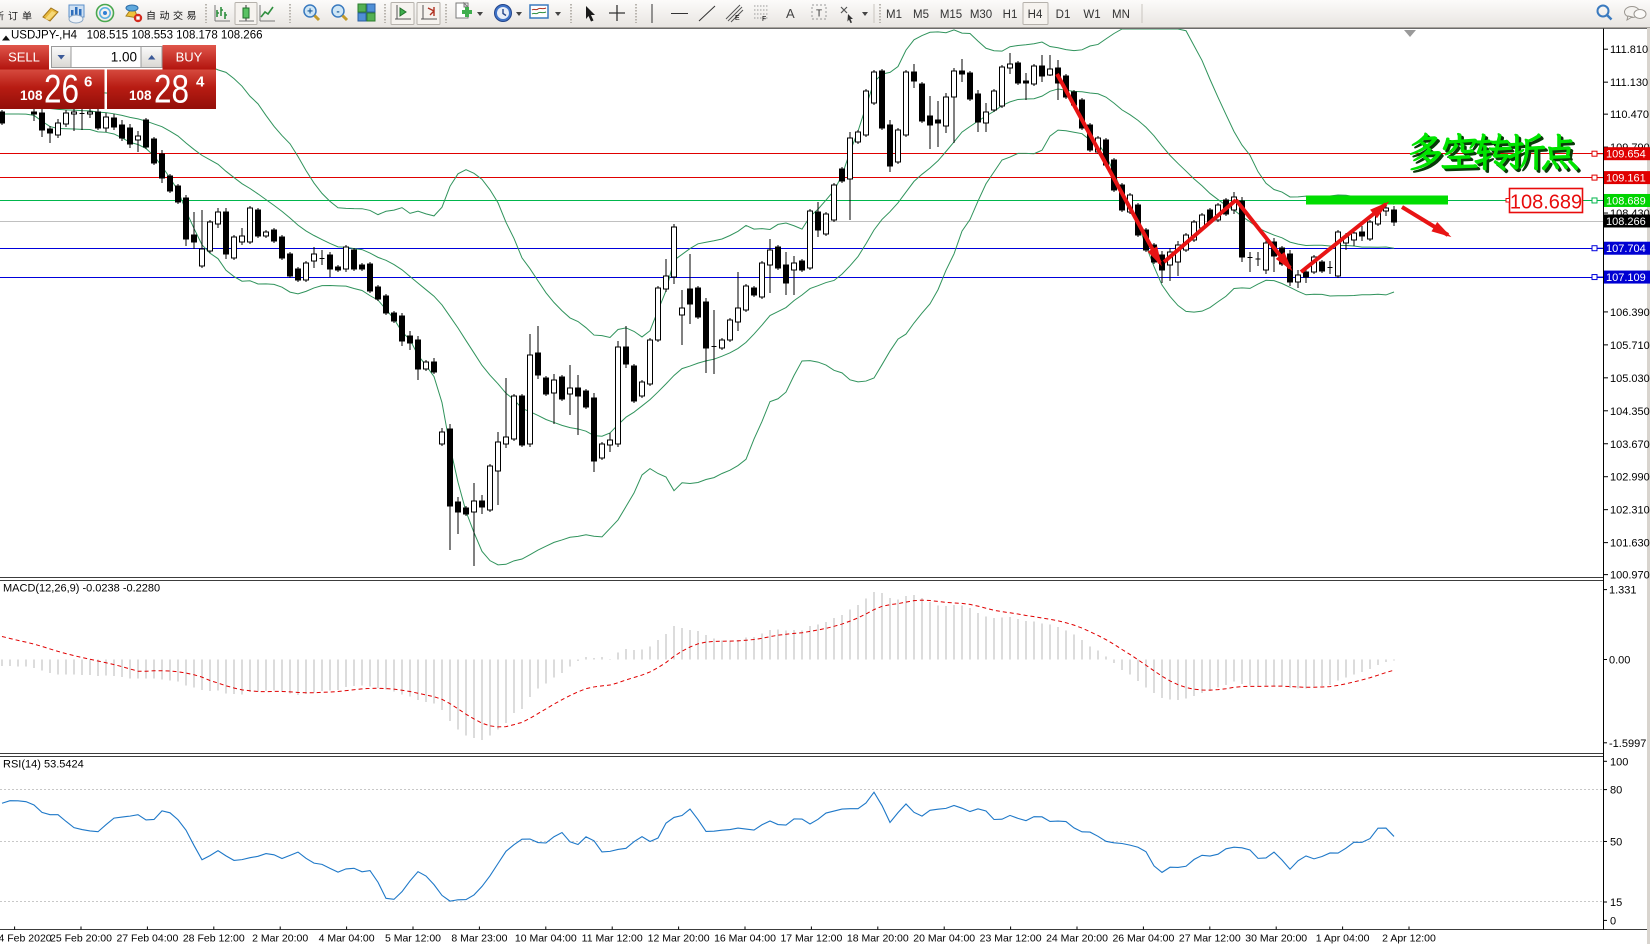  What do you see at coordinates (764, 19) in the screenshot?
I see `svg-text: F` at bounding box center [764, 19].